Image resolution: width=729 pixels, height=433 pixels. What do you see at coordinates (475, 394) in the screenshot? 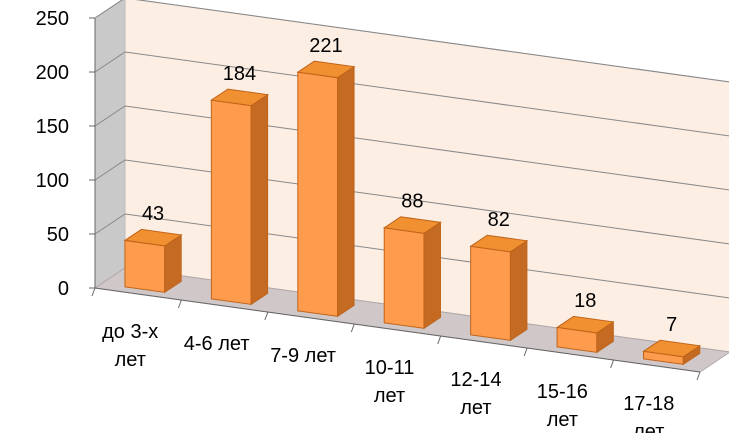
I see `x-tick-label: 12-14 лет` at bounding box center [475, 394].